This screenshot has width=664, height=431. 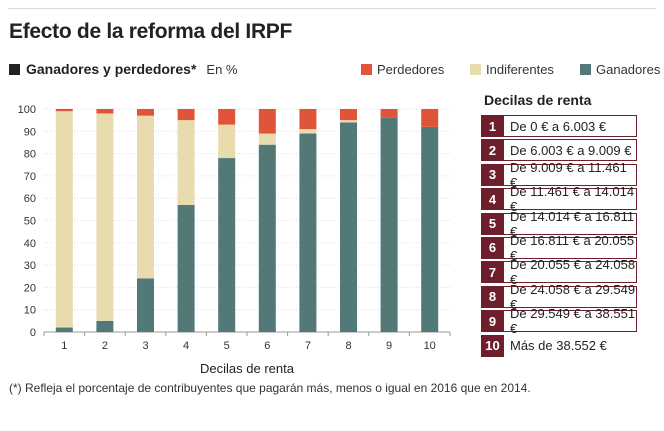 I want to click on decile-number: 5, so click(x=492, y=223).